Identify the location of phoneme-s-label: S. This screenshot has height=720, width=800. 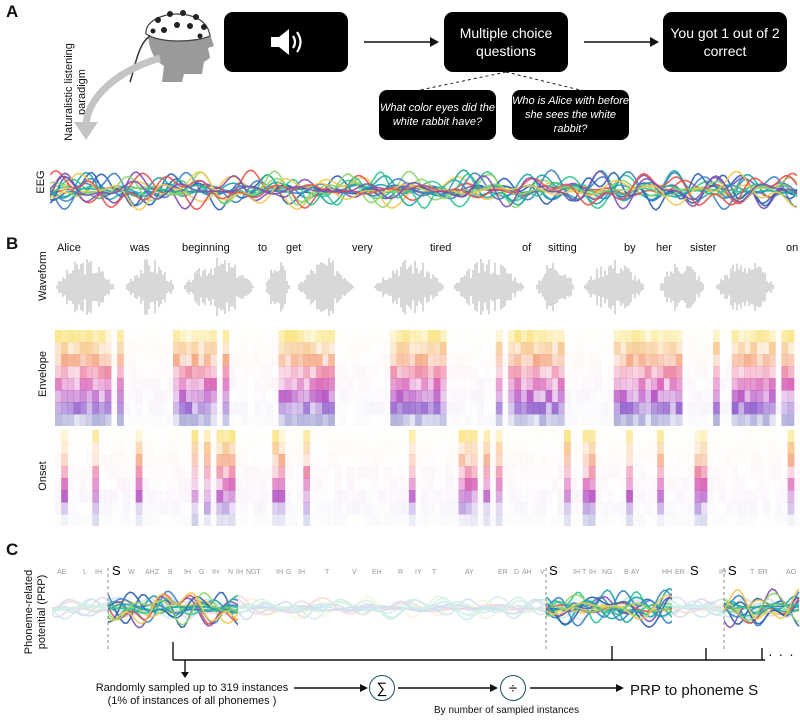
(553, 570).